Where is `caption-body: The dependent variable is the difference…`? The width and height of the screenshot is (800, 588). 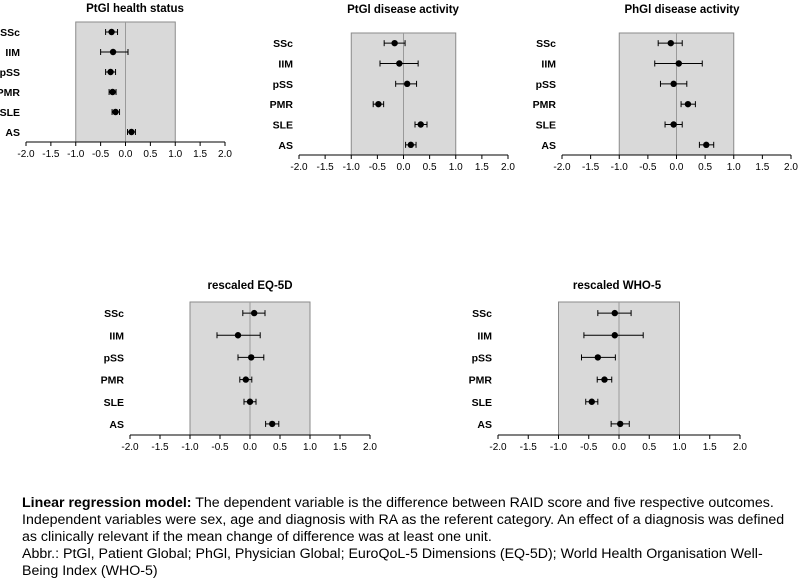 caption-body: The dependent variable is the difference… is located at coordinates (403, 520).